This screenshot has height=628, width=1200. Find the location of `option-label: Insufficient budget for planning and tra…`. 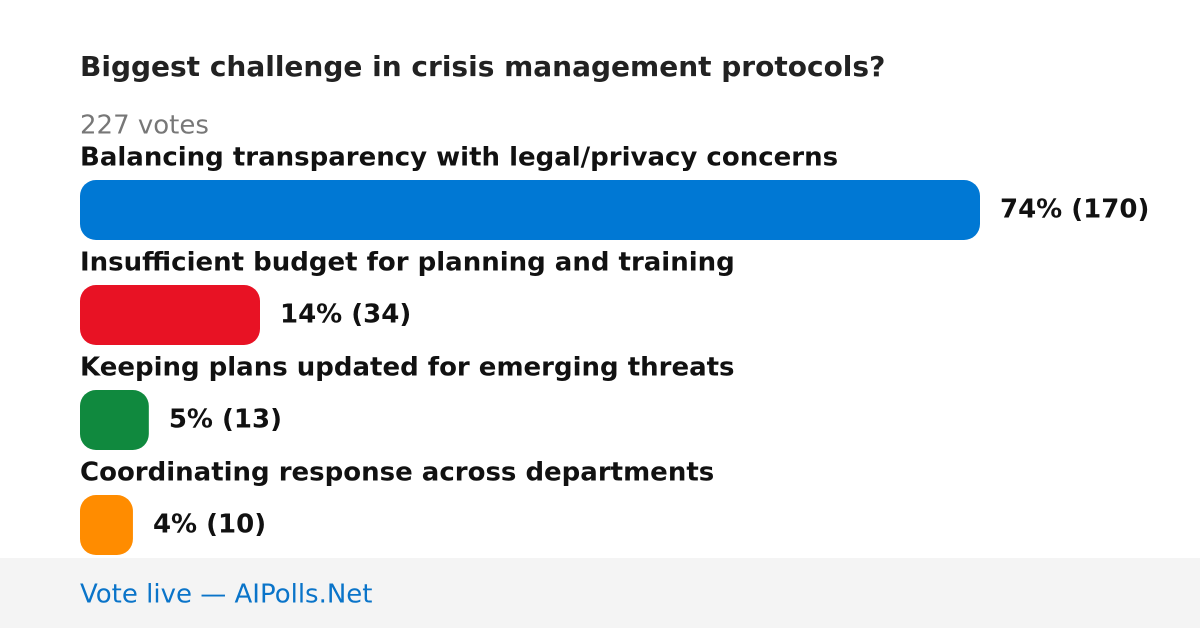

option-label: Insufficient budget for planning and tra… is located at coordinates (407, 263).